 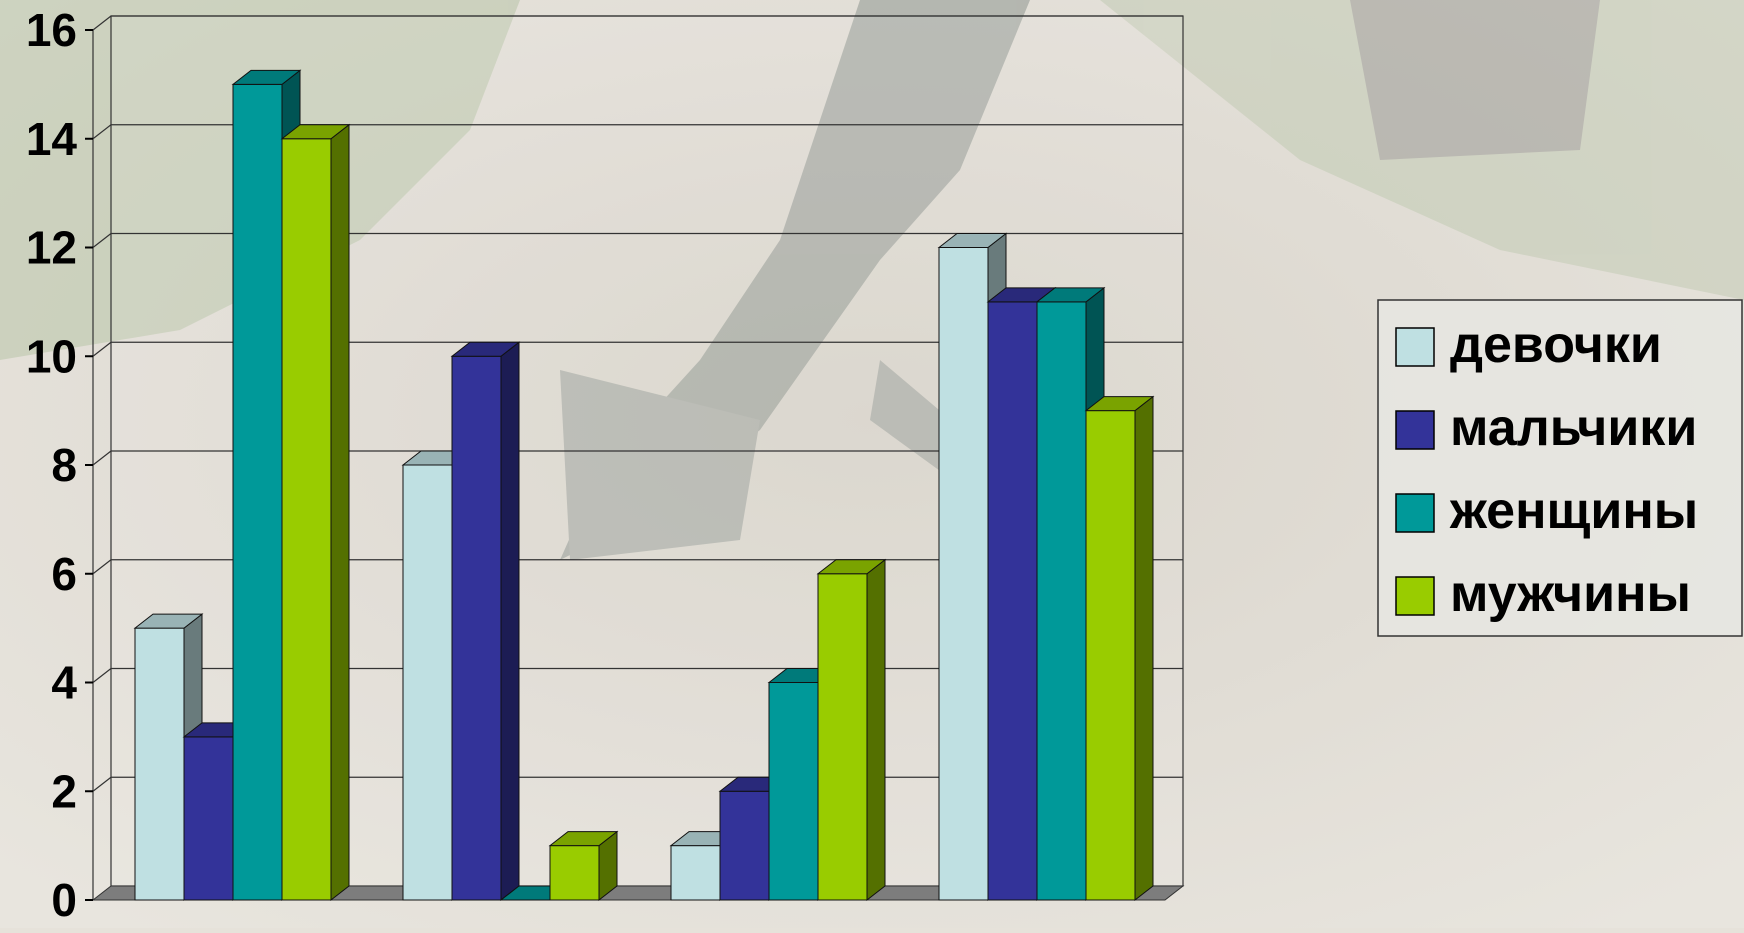 I want to click on y-tick-label: 2, so click(x=64, y=791).